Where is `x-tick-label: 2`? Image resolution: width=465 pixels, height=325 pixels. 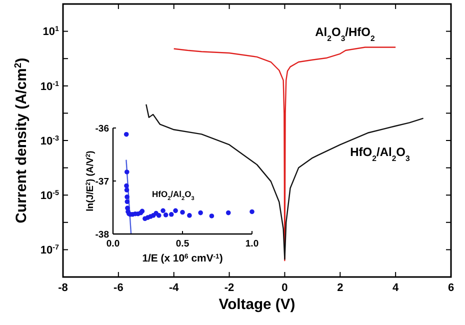
x-tick-label: 2 is located at coordinates (340, 288).